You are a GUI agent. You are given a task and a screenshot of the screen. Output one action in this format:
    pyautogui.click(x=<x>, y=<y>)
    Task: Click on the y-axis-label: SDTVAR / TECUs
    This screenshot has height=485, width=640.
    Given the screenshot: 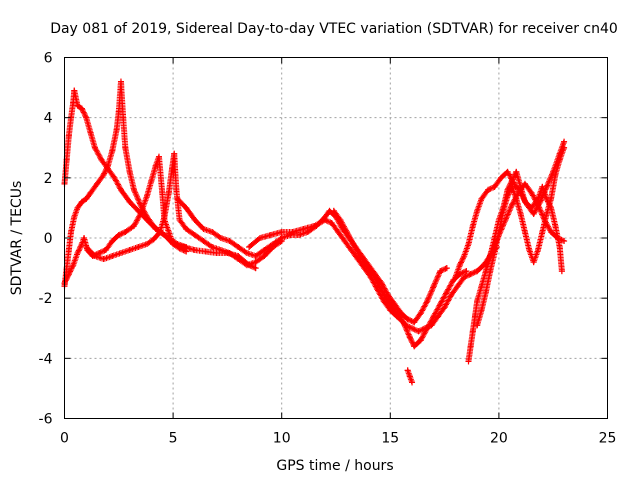 What is the action you would take?
    pyautogui.click(x=17, y=238)
    